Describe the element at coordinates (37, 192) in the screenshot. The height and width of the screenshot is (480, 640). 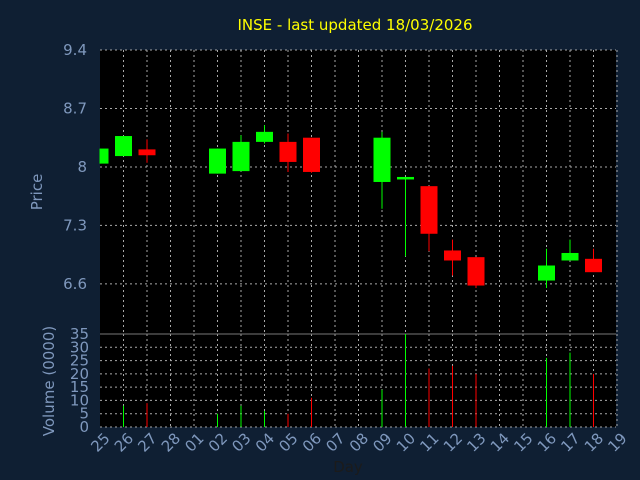
I see `price-axis-label: Price` at that location.